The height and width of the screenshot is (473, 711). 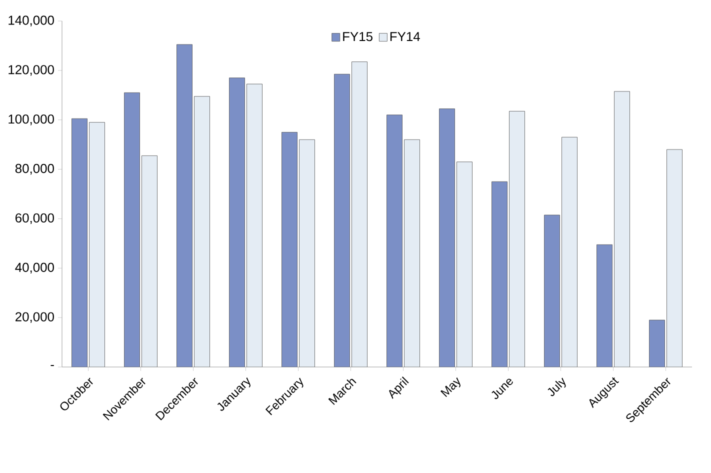 What do you see at coordinates (405, 37) in the screenshot?
I see `legend-label: FY14` at bounding box center [405, 37].